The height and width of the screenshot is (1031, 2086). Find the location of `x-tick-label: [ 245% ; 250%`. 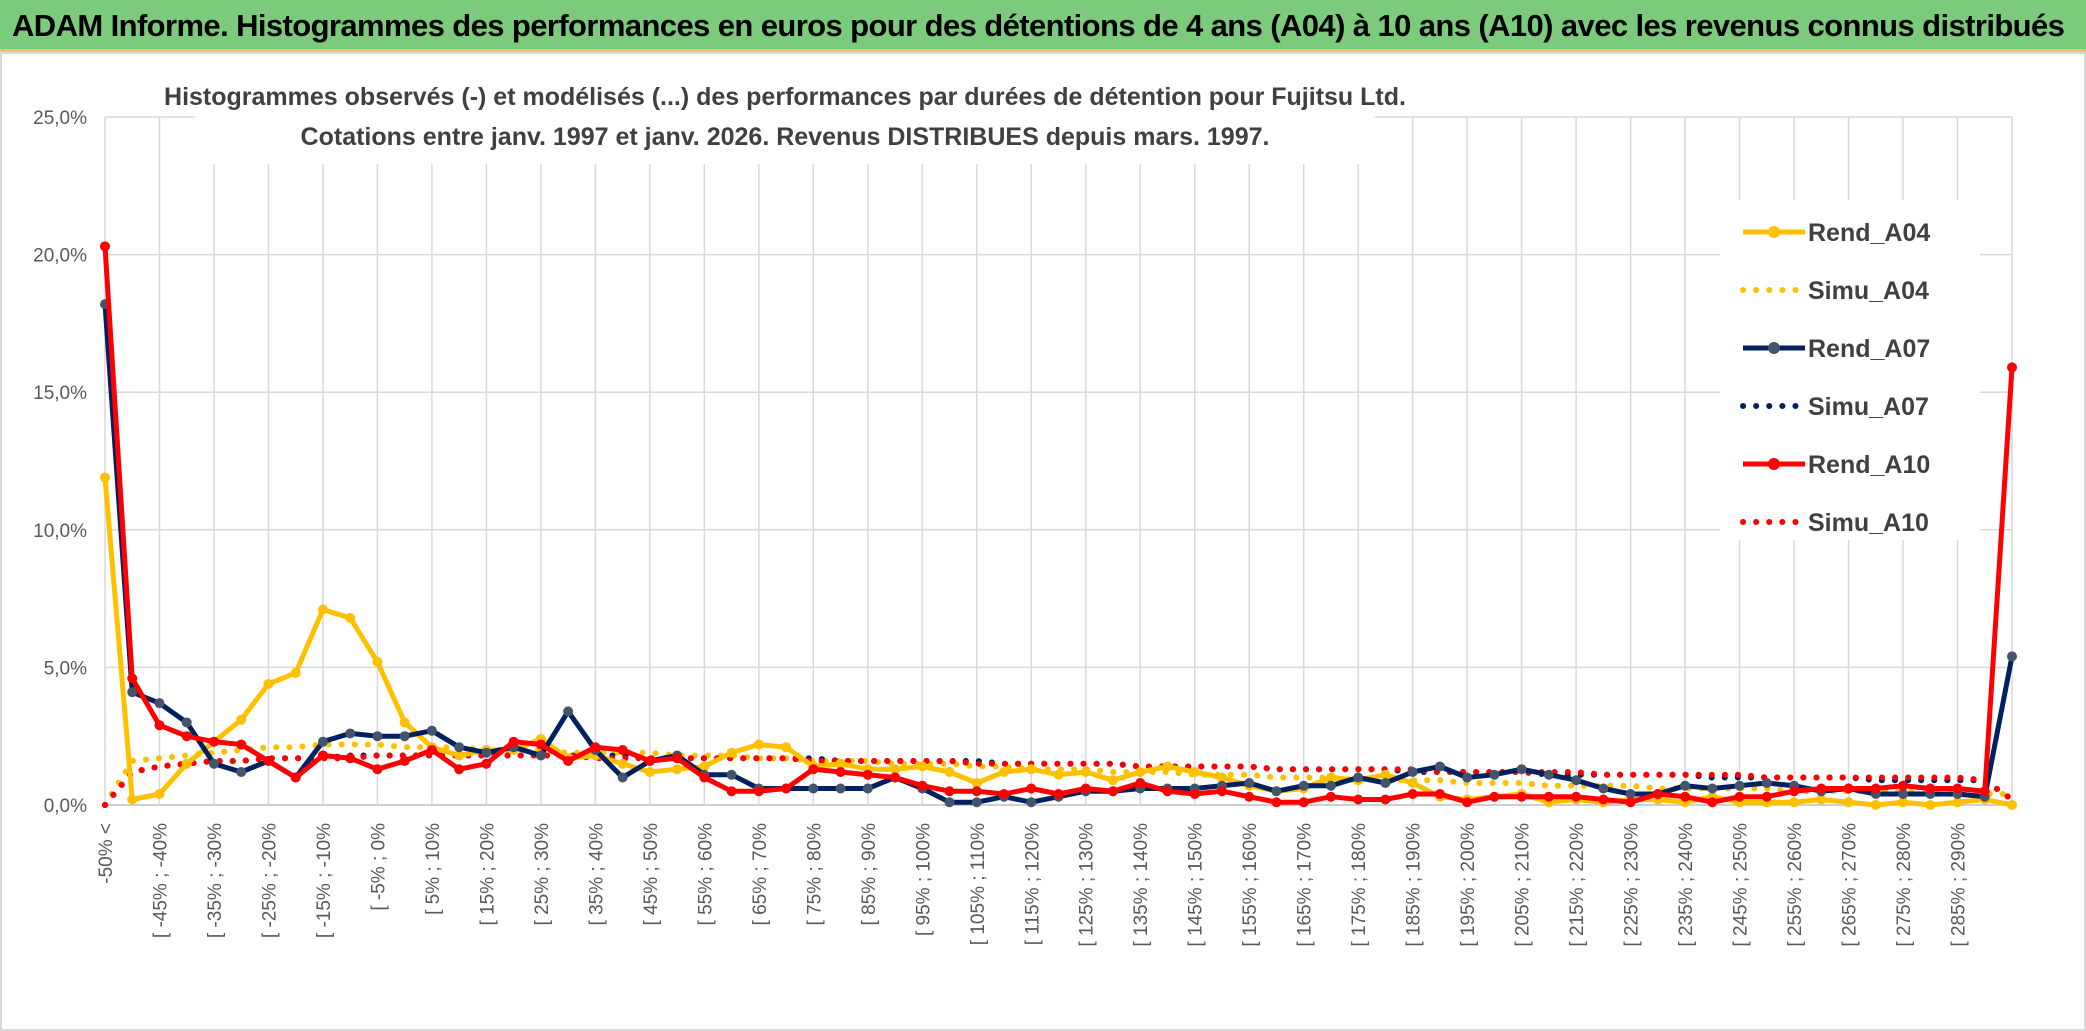

x-tick-label: [ 245% ; 250% is located at coordinates (1741, 885).